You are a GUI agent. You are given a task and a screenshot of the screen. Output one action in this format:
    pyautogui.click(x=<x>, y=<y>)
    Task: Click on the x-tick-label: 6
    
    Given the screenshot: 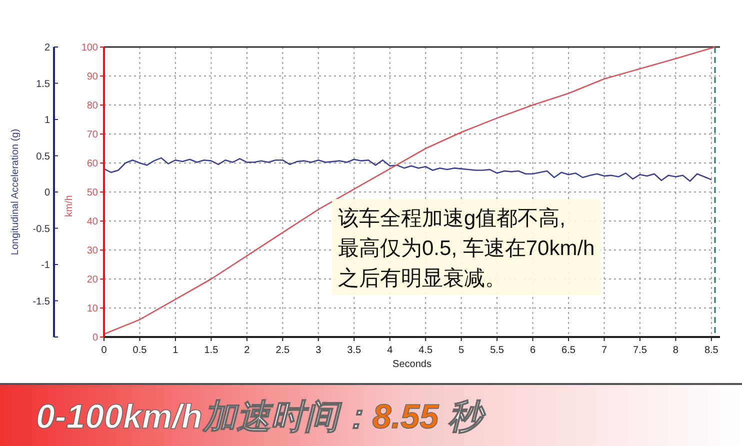 What is the action you would take?
    pyautogui.click(x=533, y=350)
    